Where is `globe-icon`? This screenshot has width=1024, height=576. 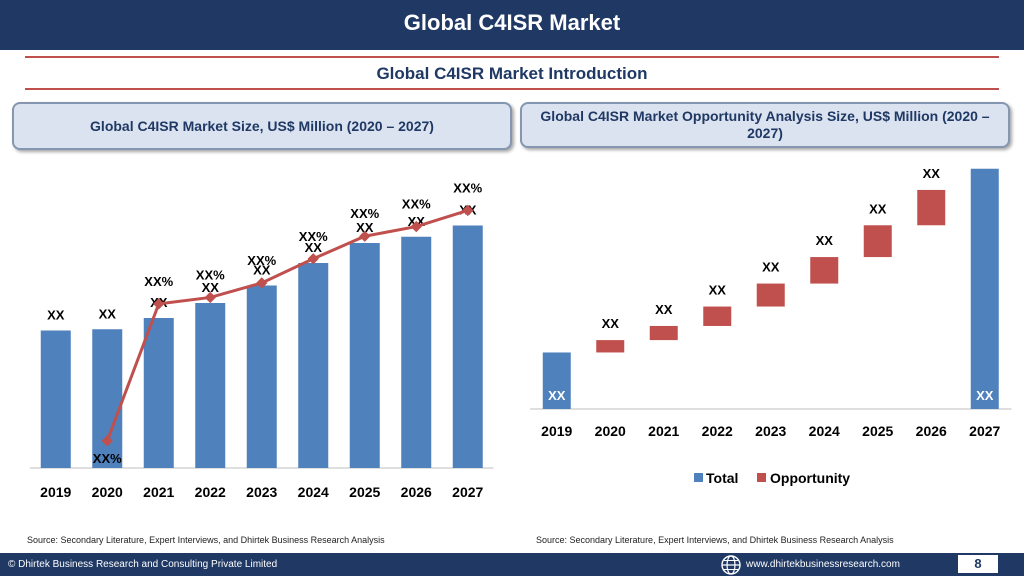
globe-icon is located at coordinates (731, 565).